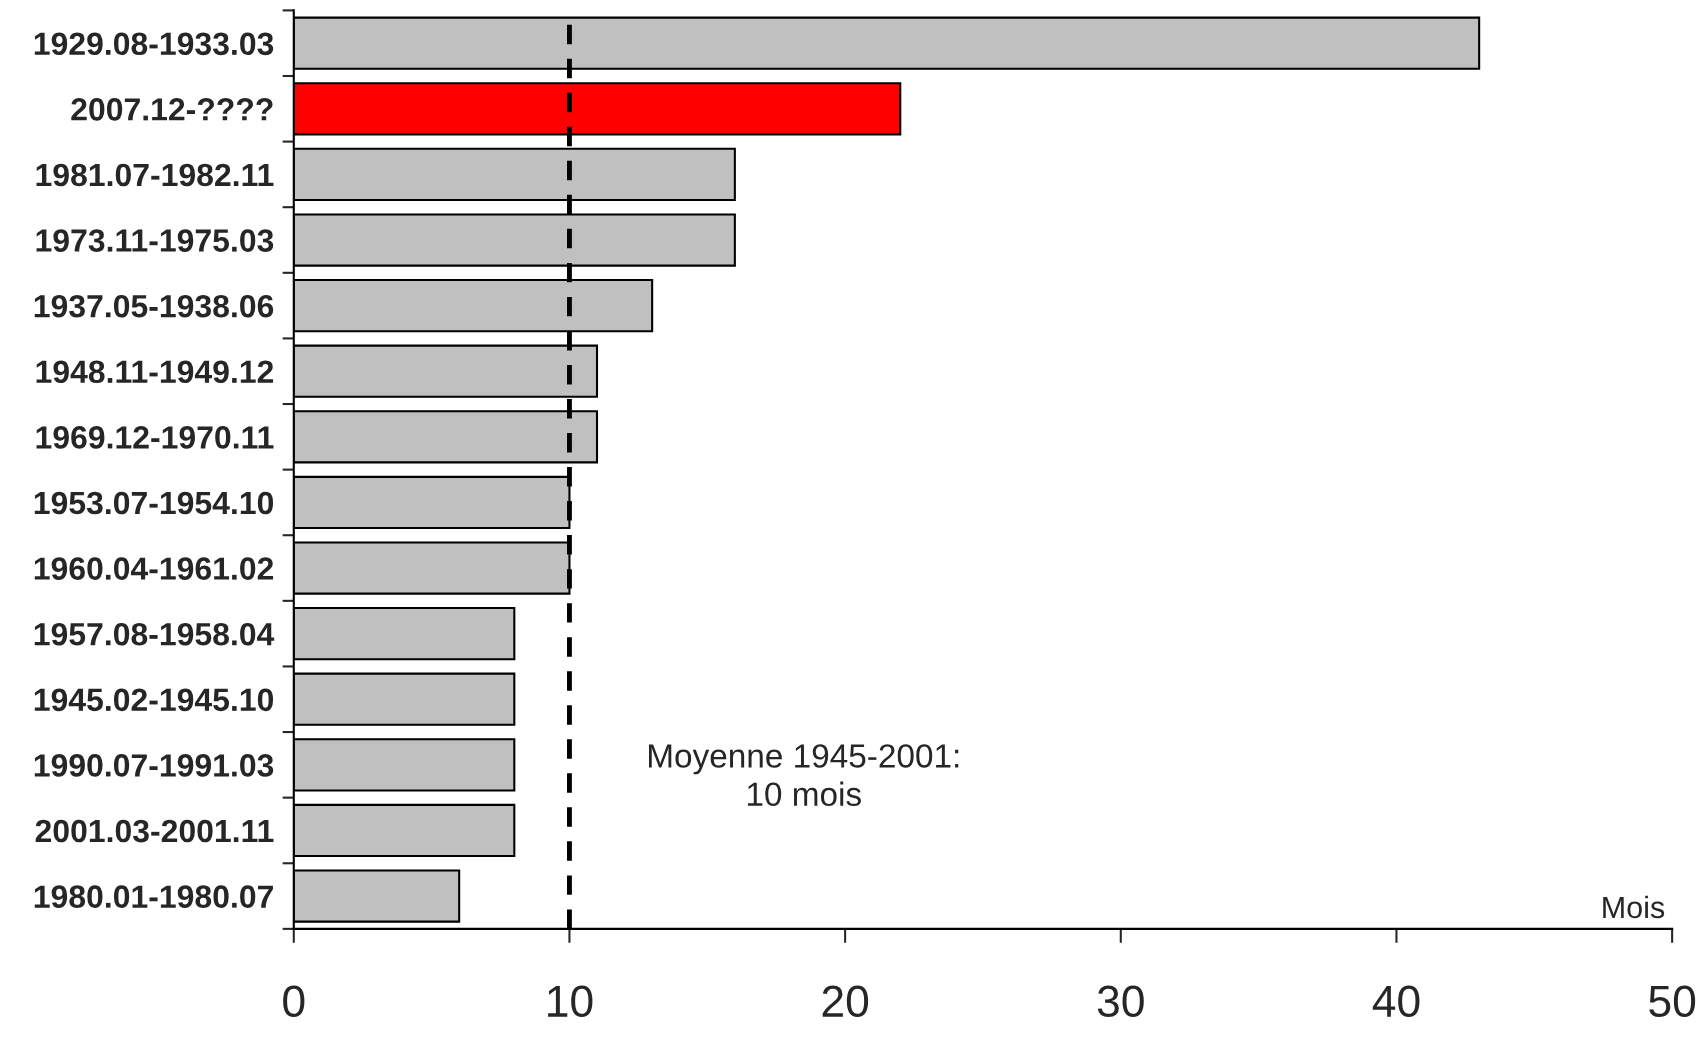 The width and height of the screenshot is (1708, 1039). I want to click on y-tick-label: 2001.03-2001.11, so click(154, 831).